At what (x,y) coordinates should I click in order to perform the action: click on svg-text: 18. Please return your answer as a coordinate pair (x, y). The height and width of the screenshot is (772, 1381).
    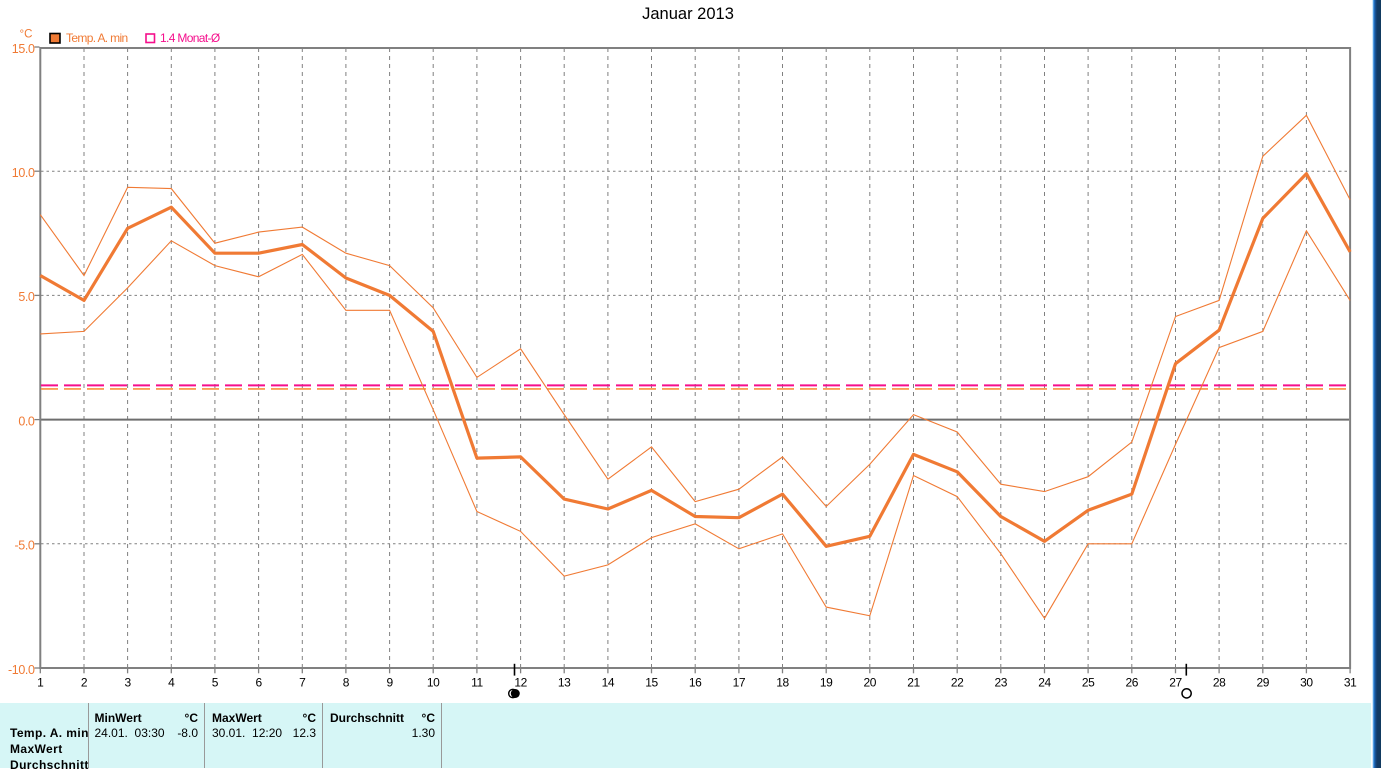
    Looking at the image, I should click on (782, 682).